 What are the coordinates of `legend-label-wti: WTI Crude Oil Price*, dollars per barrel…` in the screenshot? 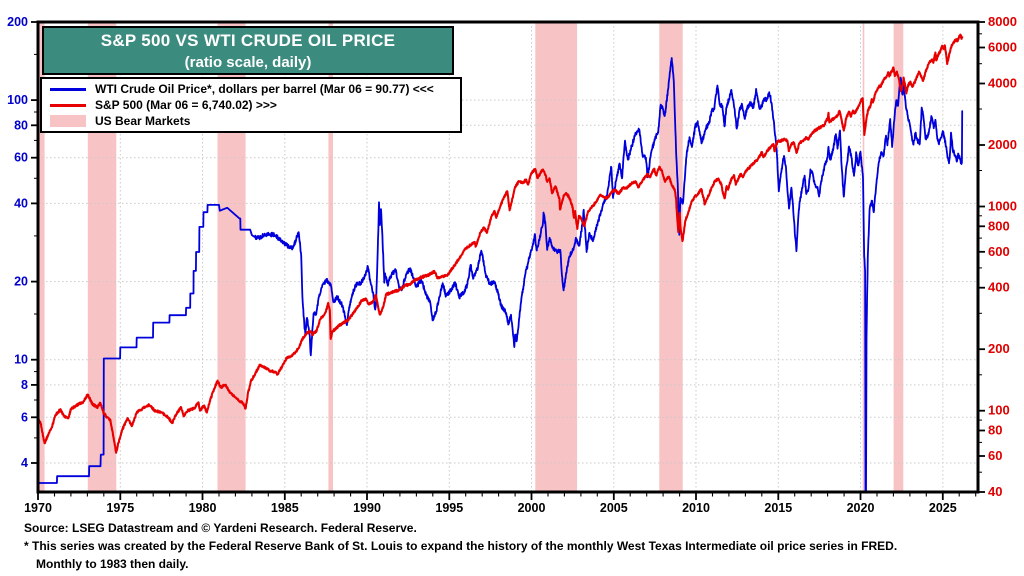 It's located at (264, 89).